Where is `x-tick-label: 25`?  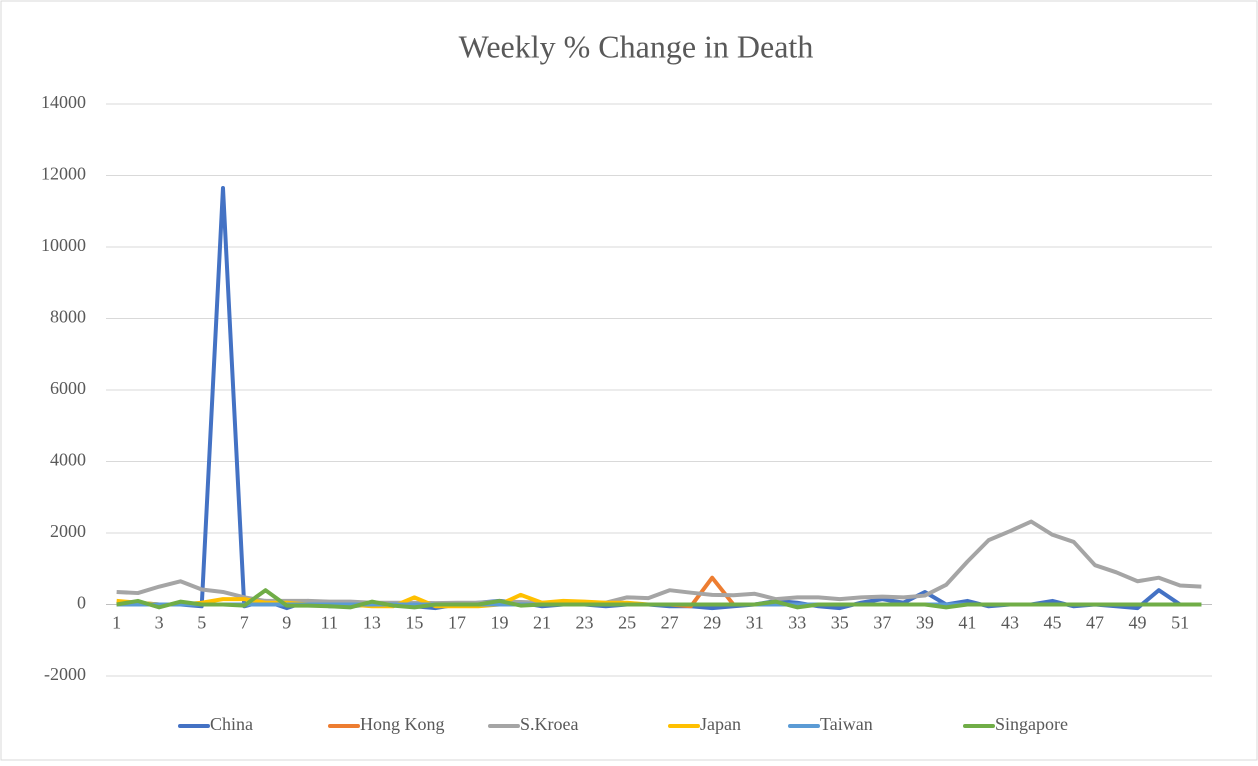
x-tick-label: 25 is located at coordinates (627, 623).